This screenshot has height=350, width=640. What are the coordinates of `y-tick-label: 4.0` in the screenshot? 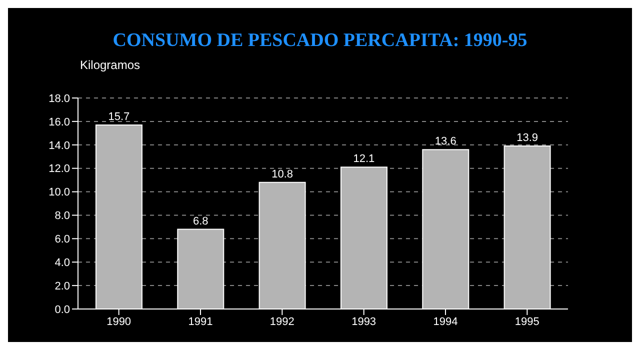 It's located at (62, 263).